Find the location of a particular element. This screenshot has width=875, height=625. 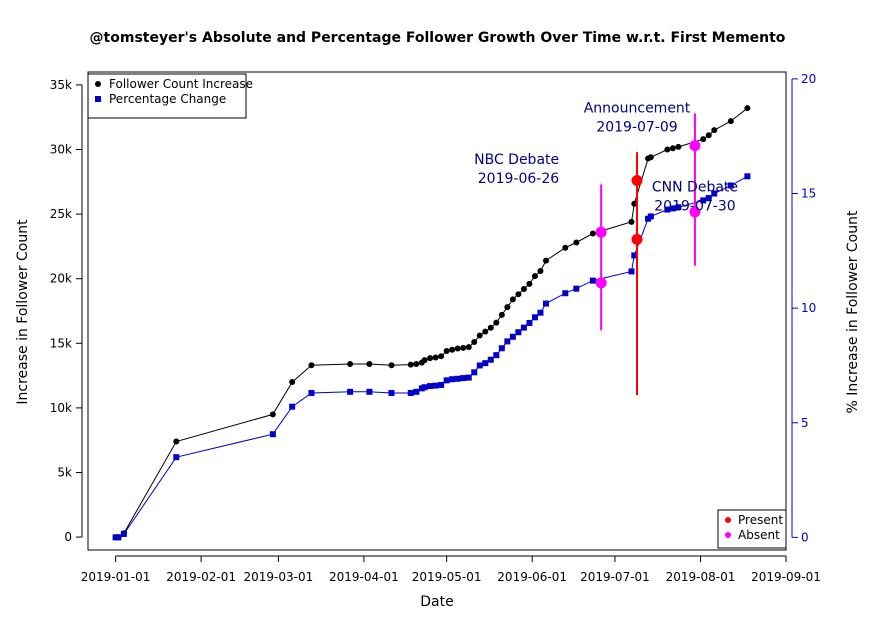

event-marker-abs is located at coordinates (601, 232).